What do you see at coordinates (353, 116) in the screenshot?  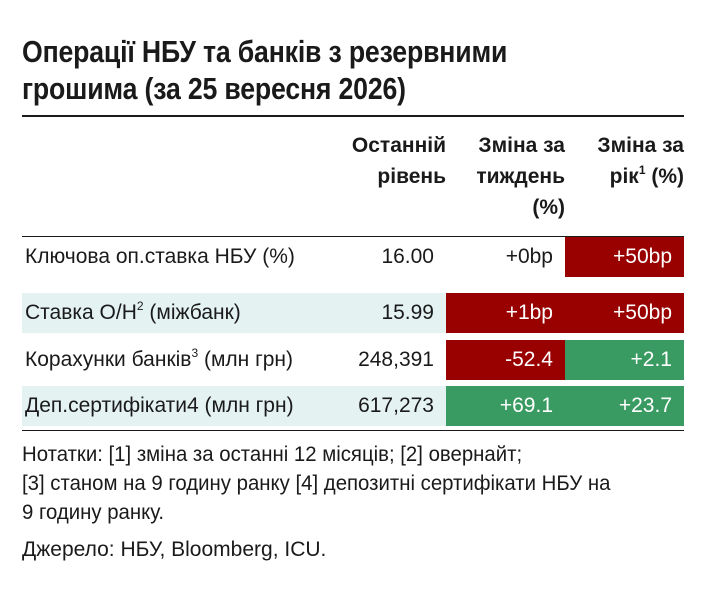 I see `title-divider` at bounding box center [353, 116].